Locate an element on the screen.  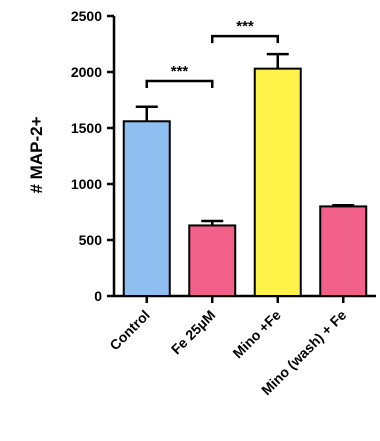
y-tick-label: 2000 is located at coordinates (86, 72).